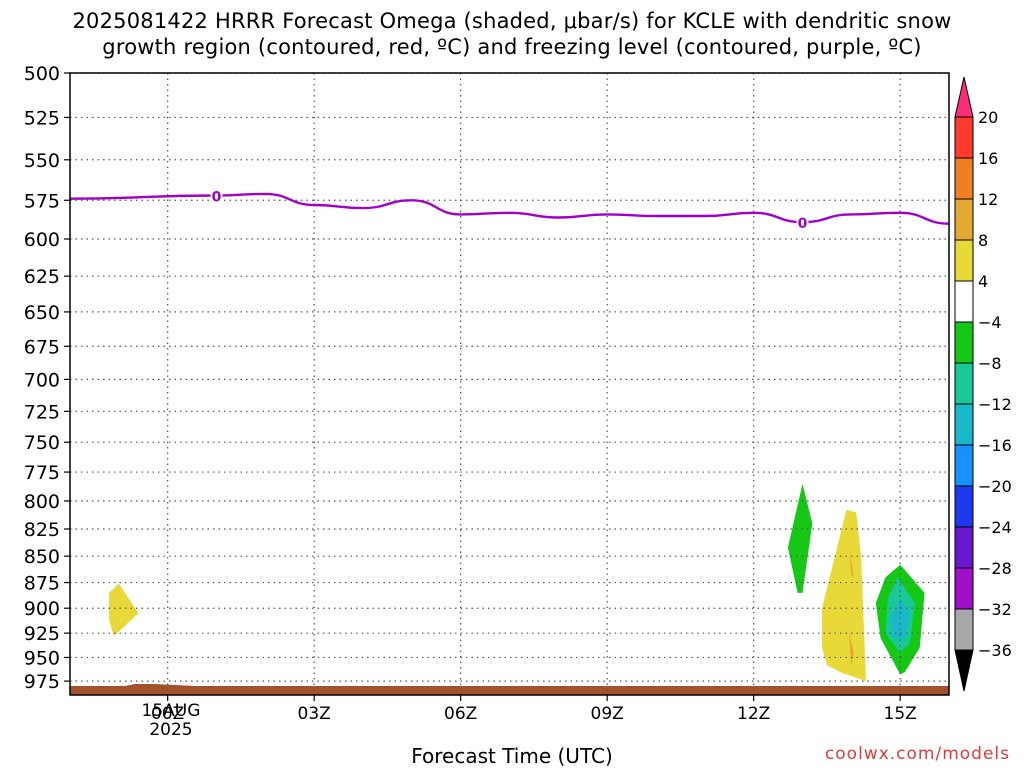 The image size is (1024, 768). I want to click on x-tick-label: 09Z, so click(607, 714).